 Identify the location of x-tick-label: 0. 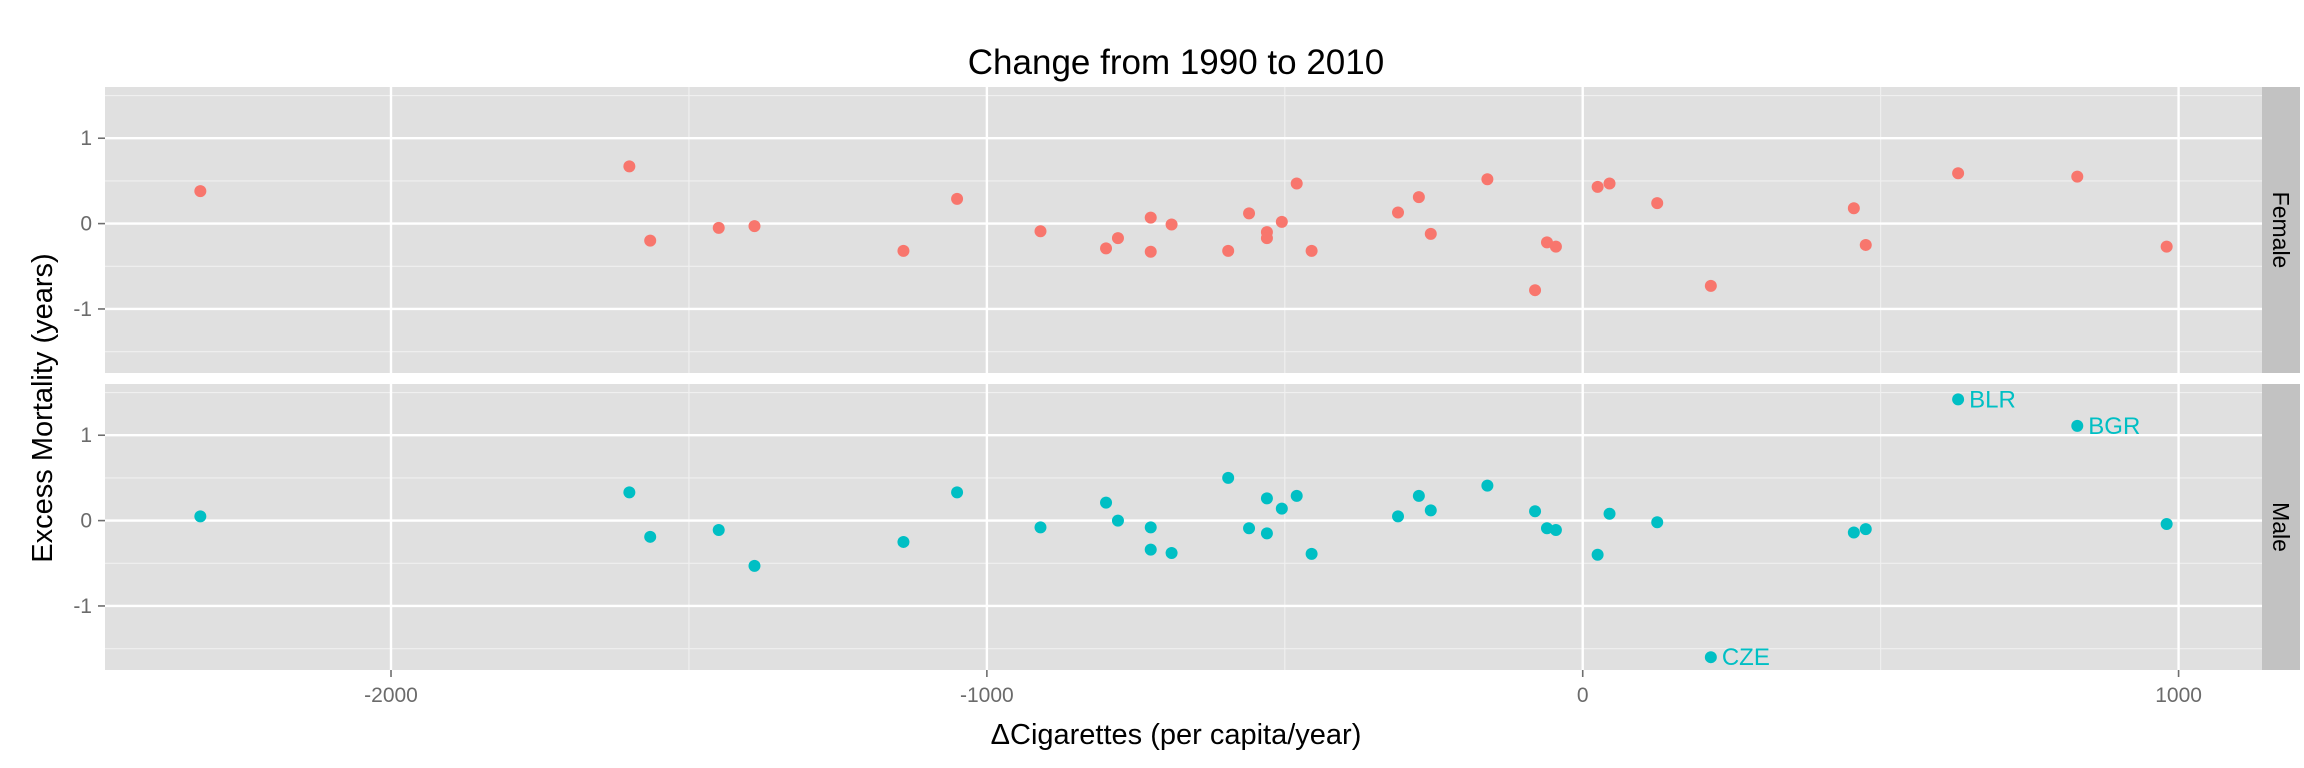
(1583, 695).